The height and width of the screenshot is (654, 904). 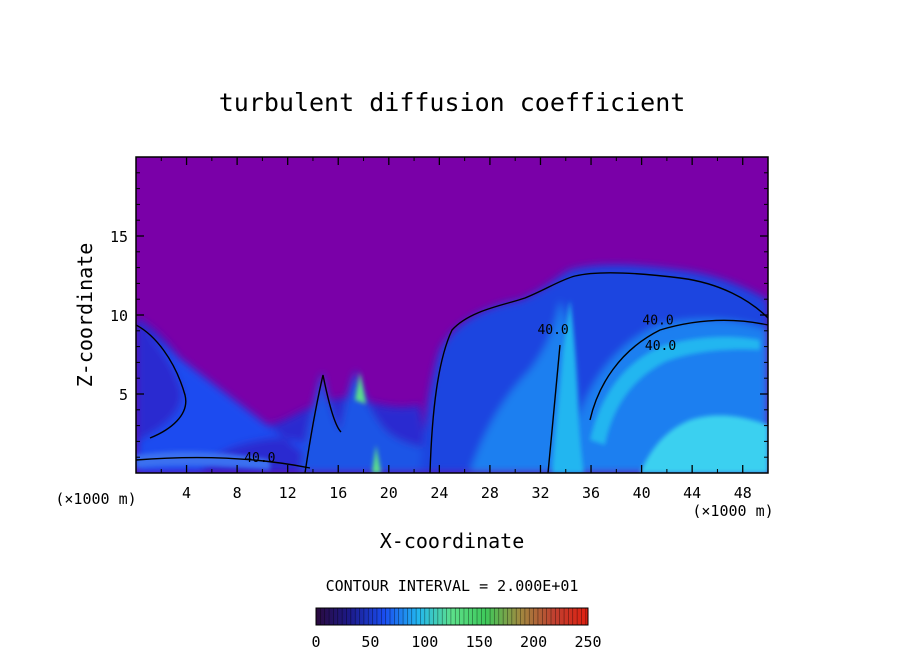 I want to click on x-tick-label: 44, so click(x=692, y=493).